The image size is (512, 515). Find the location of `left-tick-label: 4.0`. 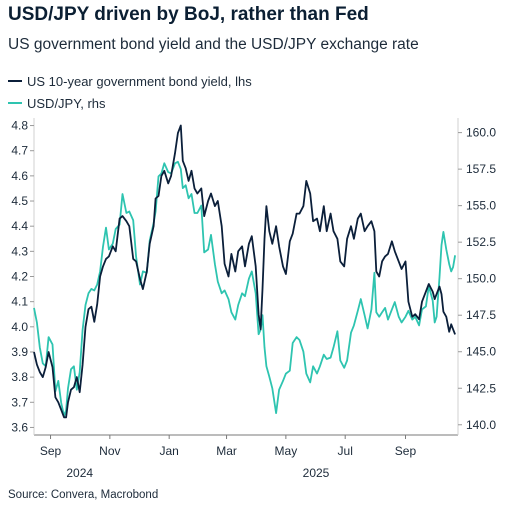

left-tick-label: 4.0 is located at coordinates (19, 327).